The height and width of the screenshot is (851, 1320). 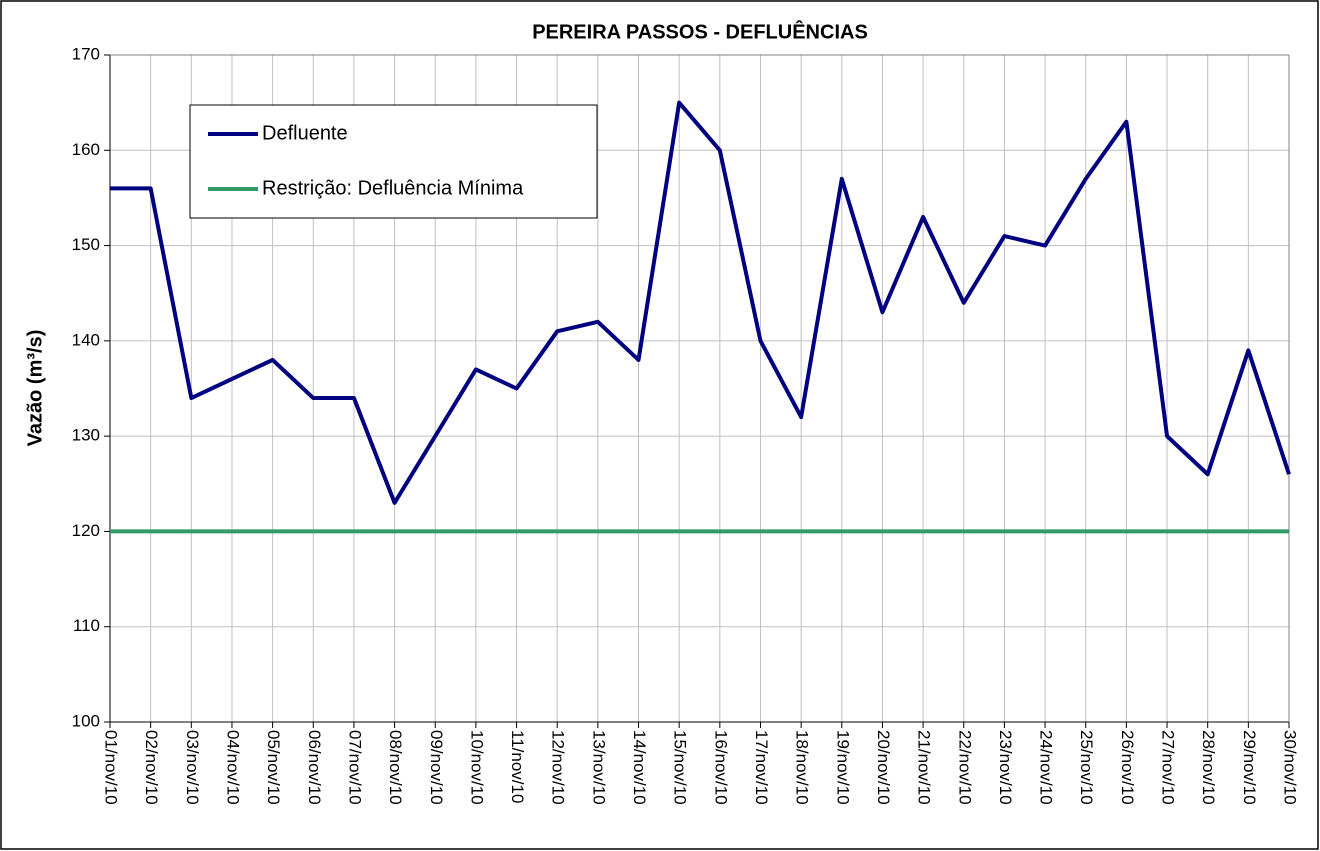 What do you see at coordinates (883, 767) in the screenshot?
I see `x-tick-label: 20/nov/10` at bounding box center [883, 767].